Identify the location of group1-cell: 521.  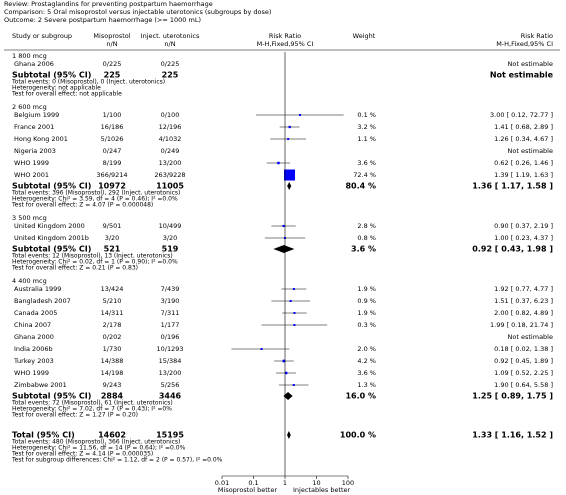
(112, 249).